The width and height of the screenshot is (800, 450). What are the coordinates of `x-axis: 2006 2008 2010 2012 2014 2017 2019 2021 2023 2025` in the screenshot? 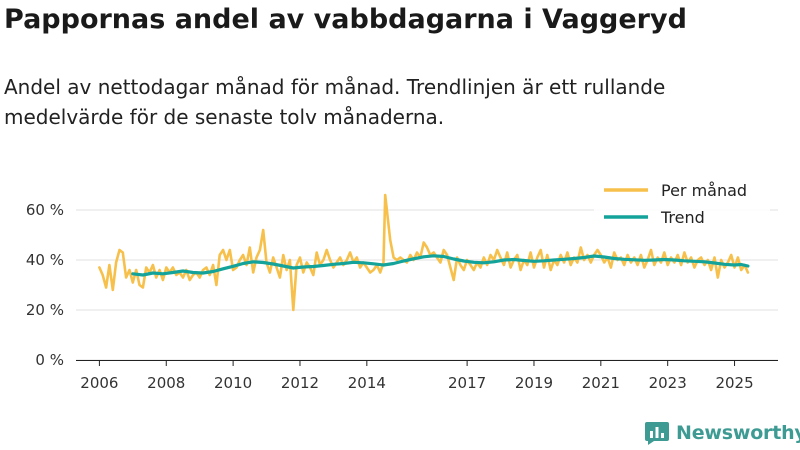 It's located at (427, 376).